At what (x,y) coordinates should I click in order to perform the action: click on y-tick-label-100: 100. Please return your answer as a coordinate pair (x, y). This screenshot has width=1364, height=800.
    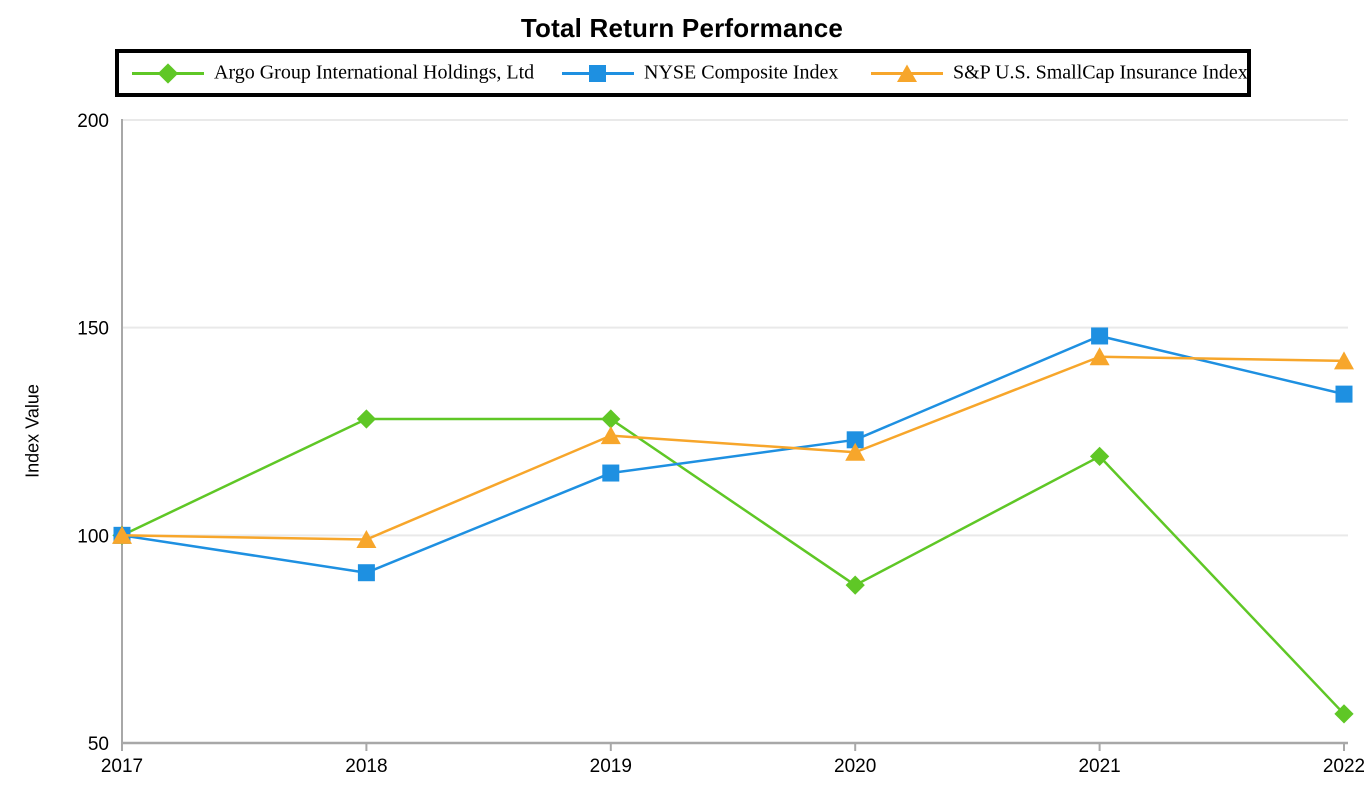
    Looking at the image, I should click on (93, 536).